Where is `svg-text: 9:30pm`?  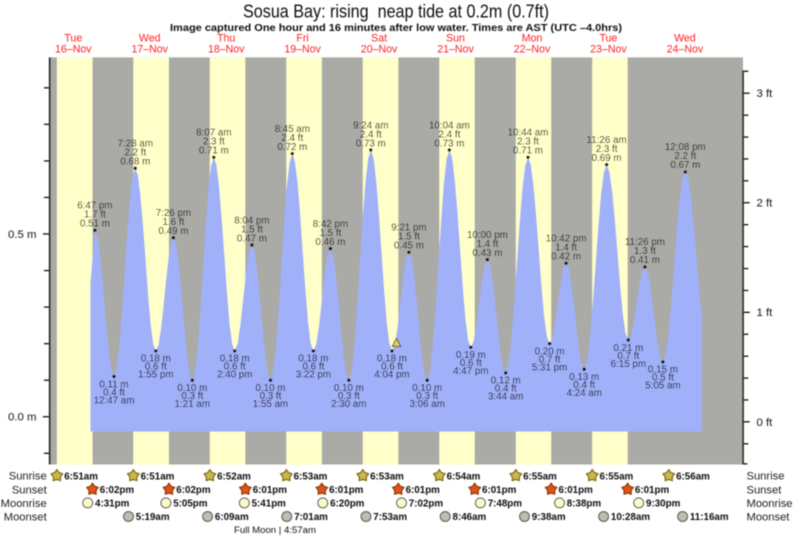
svg-text: 9:30pm is located at coordinates (663, 504).